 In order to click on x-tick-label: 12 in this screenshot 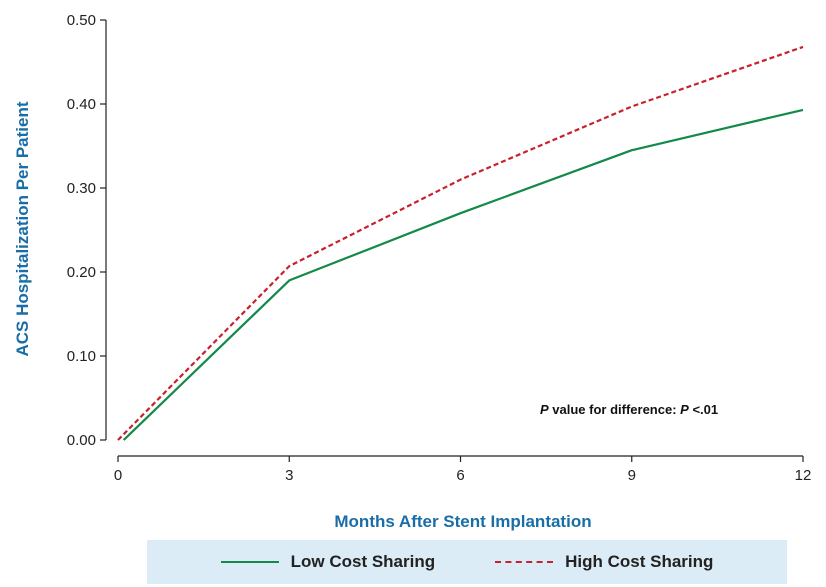, I will do `click(803, 475)`.